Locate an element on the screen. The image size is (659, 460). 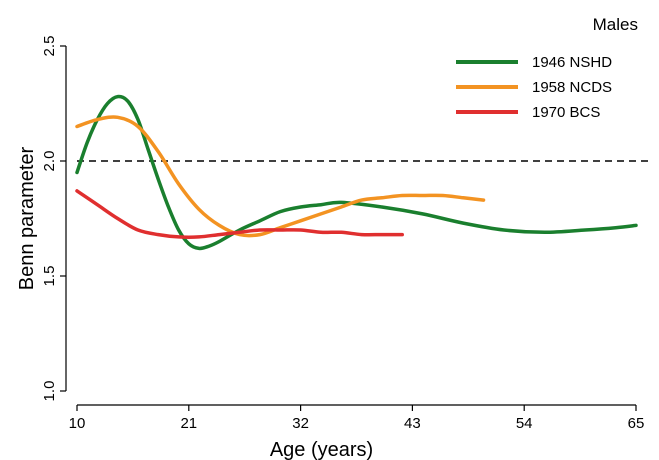
x-tick-label: 54 is located at coordinates (524, 423).